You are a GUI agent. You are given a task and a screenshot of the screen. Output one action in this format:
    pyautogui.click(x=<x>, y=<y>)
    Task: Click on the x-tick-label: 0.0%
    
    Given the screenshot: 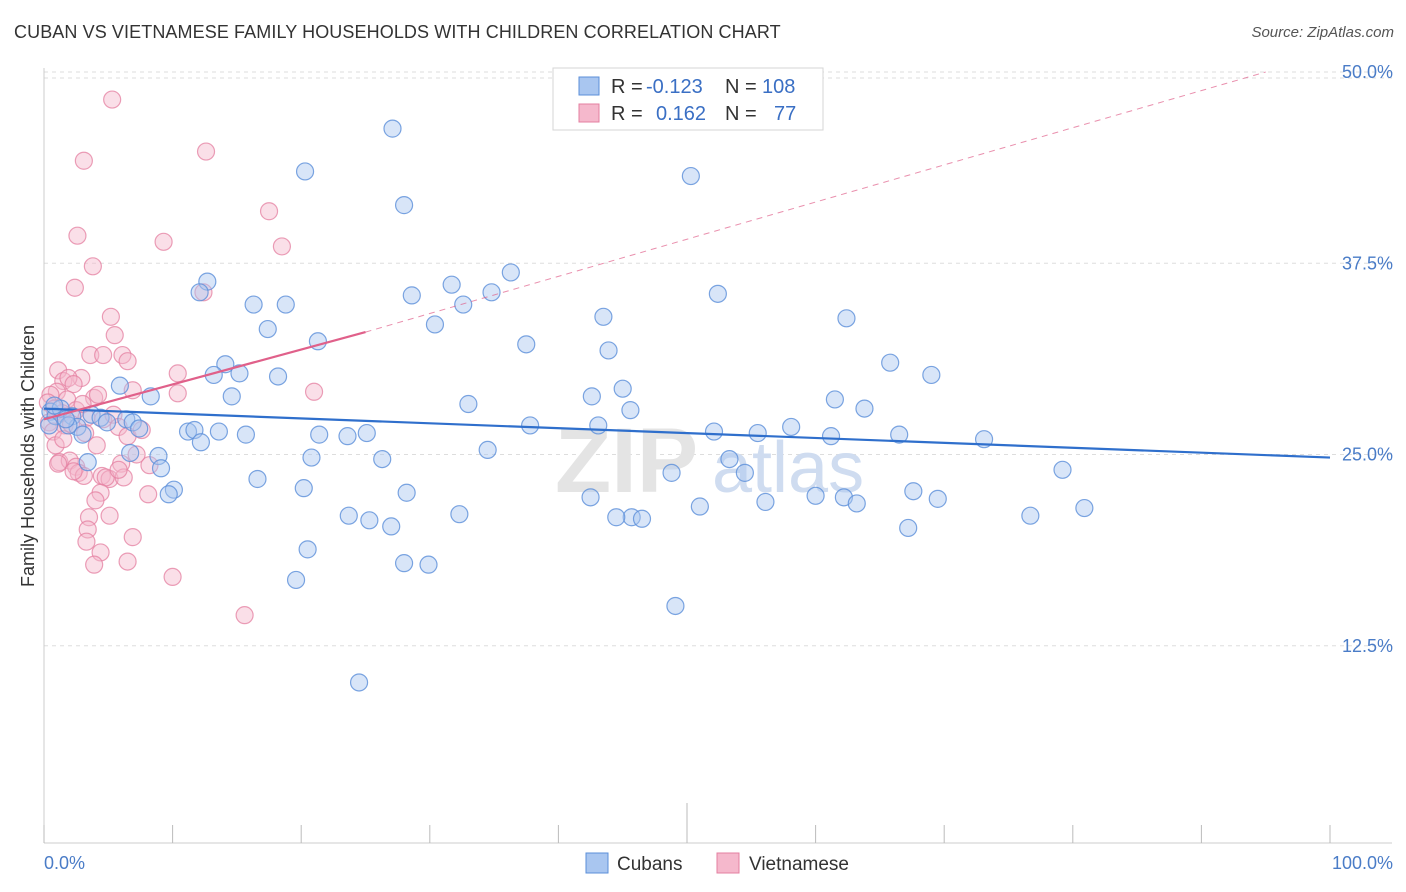 What is the action you would take?
    pyautogui.click(x=64, y=863)
    